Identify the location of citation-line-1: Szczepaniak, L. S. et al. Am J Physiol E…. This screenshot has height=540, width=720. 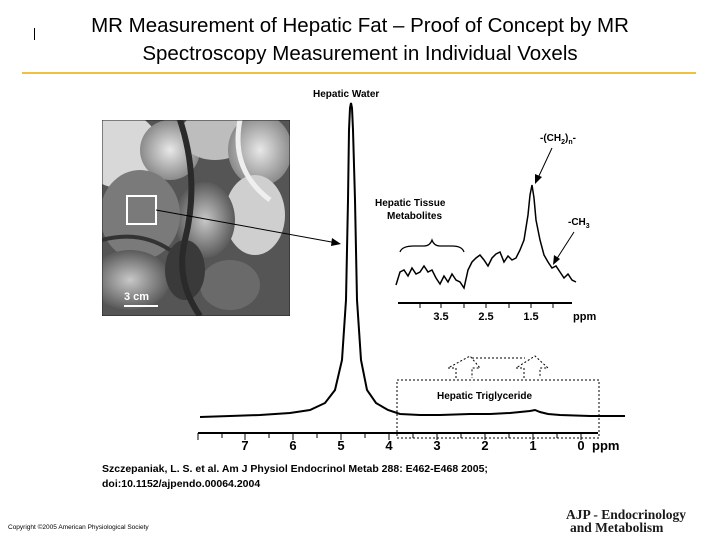
(295, 469).